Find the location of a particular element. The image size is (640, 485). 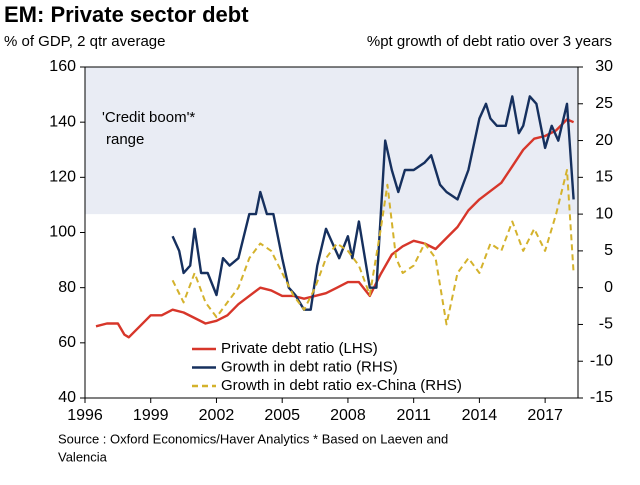

y-tick-label: 160 is located at coordinates (62, 66).